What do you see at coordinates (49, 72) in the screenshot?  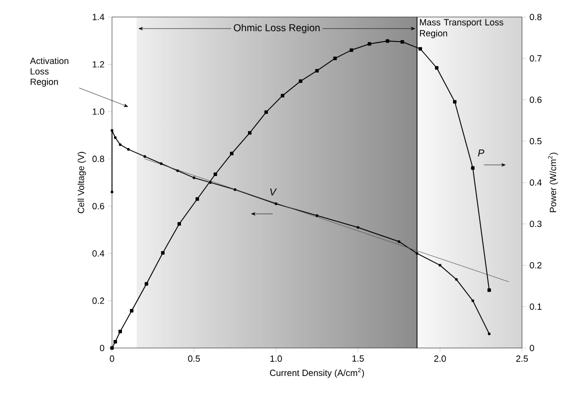 I see `text: Activation Loss Region` at bounding box center [49, 72].